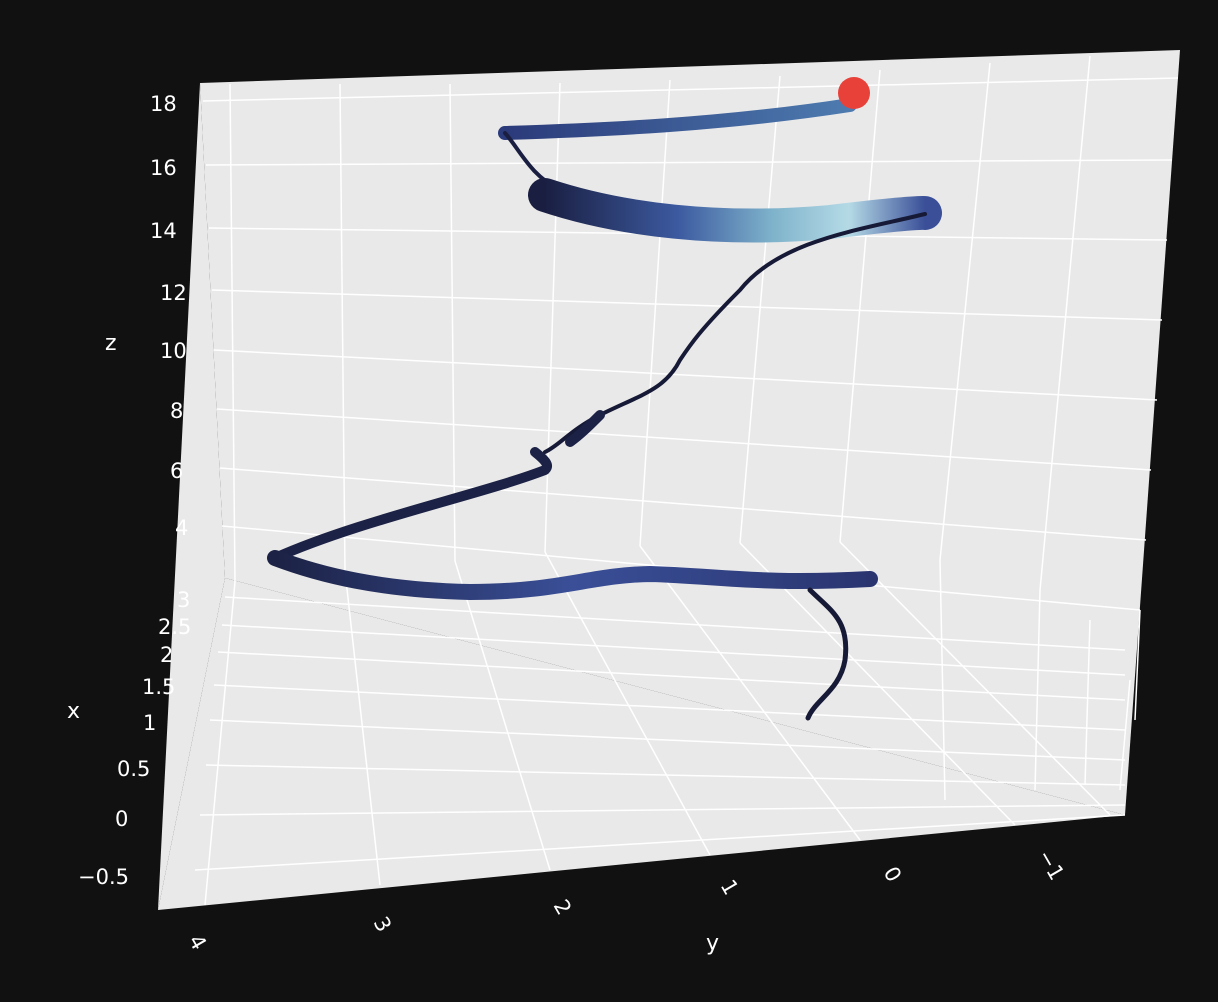 The height and width of the screenshot is (1002, 1218). I want to click on y-tick-label: 1, so click(729, 888).